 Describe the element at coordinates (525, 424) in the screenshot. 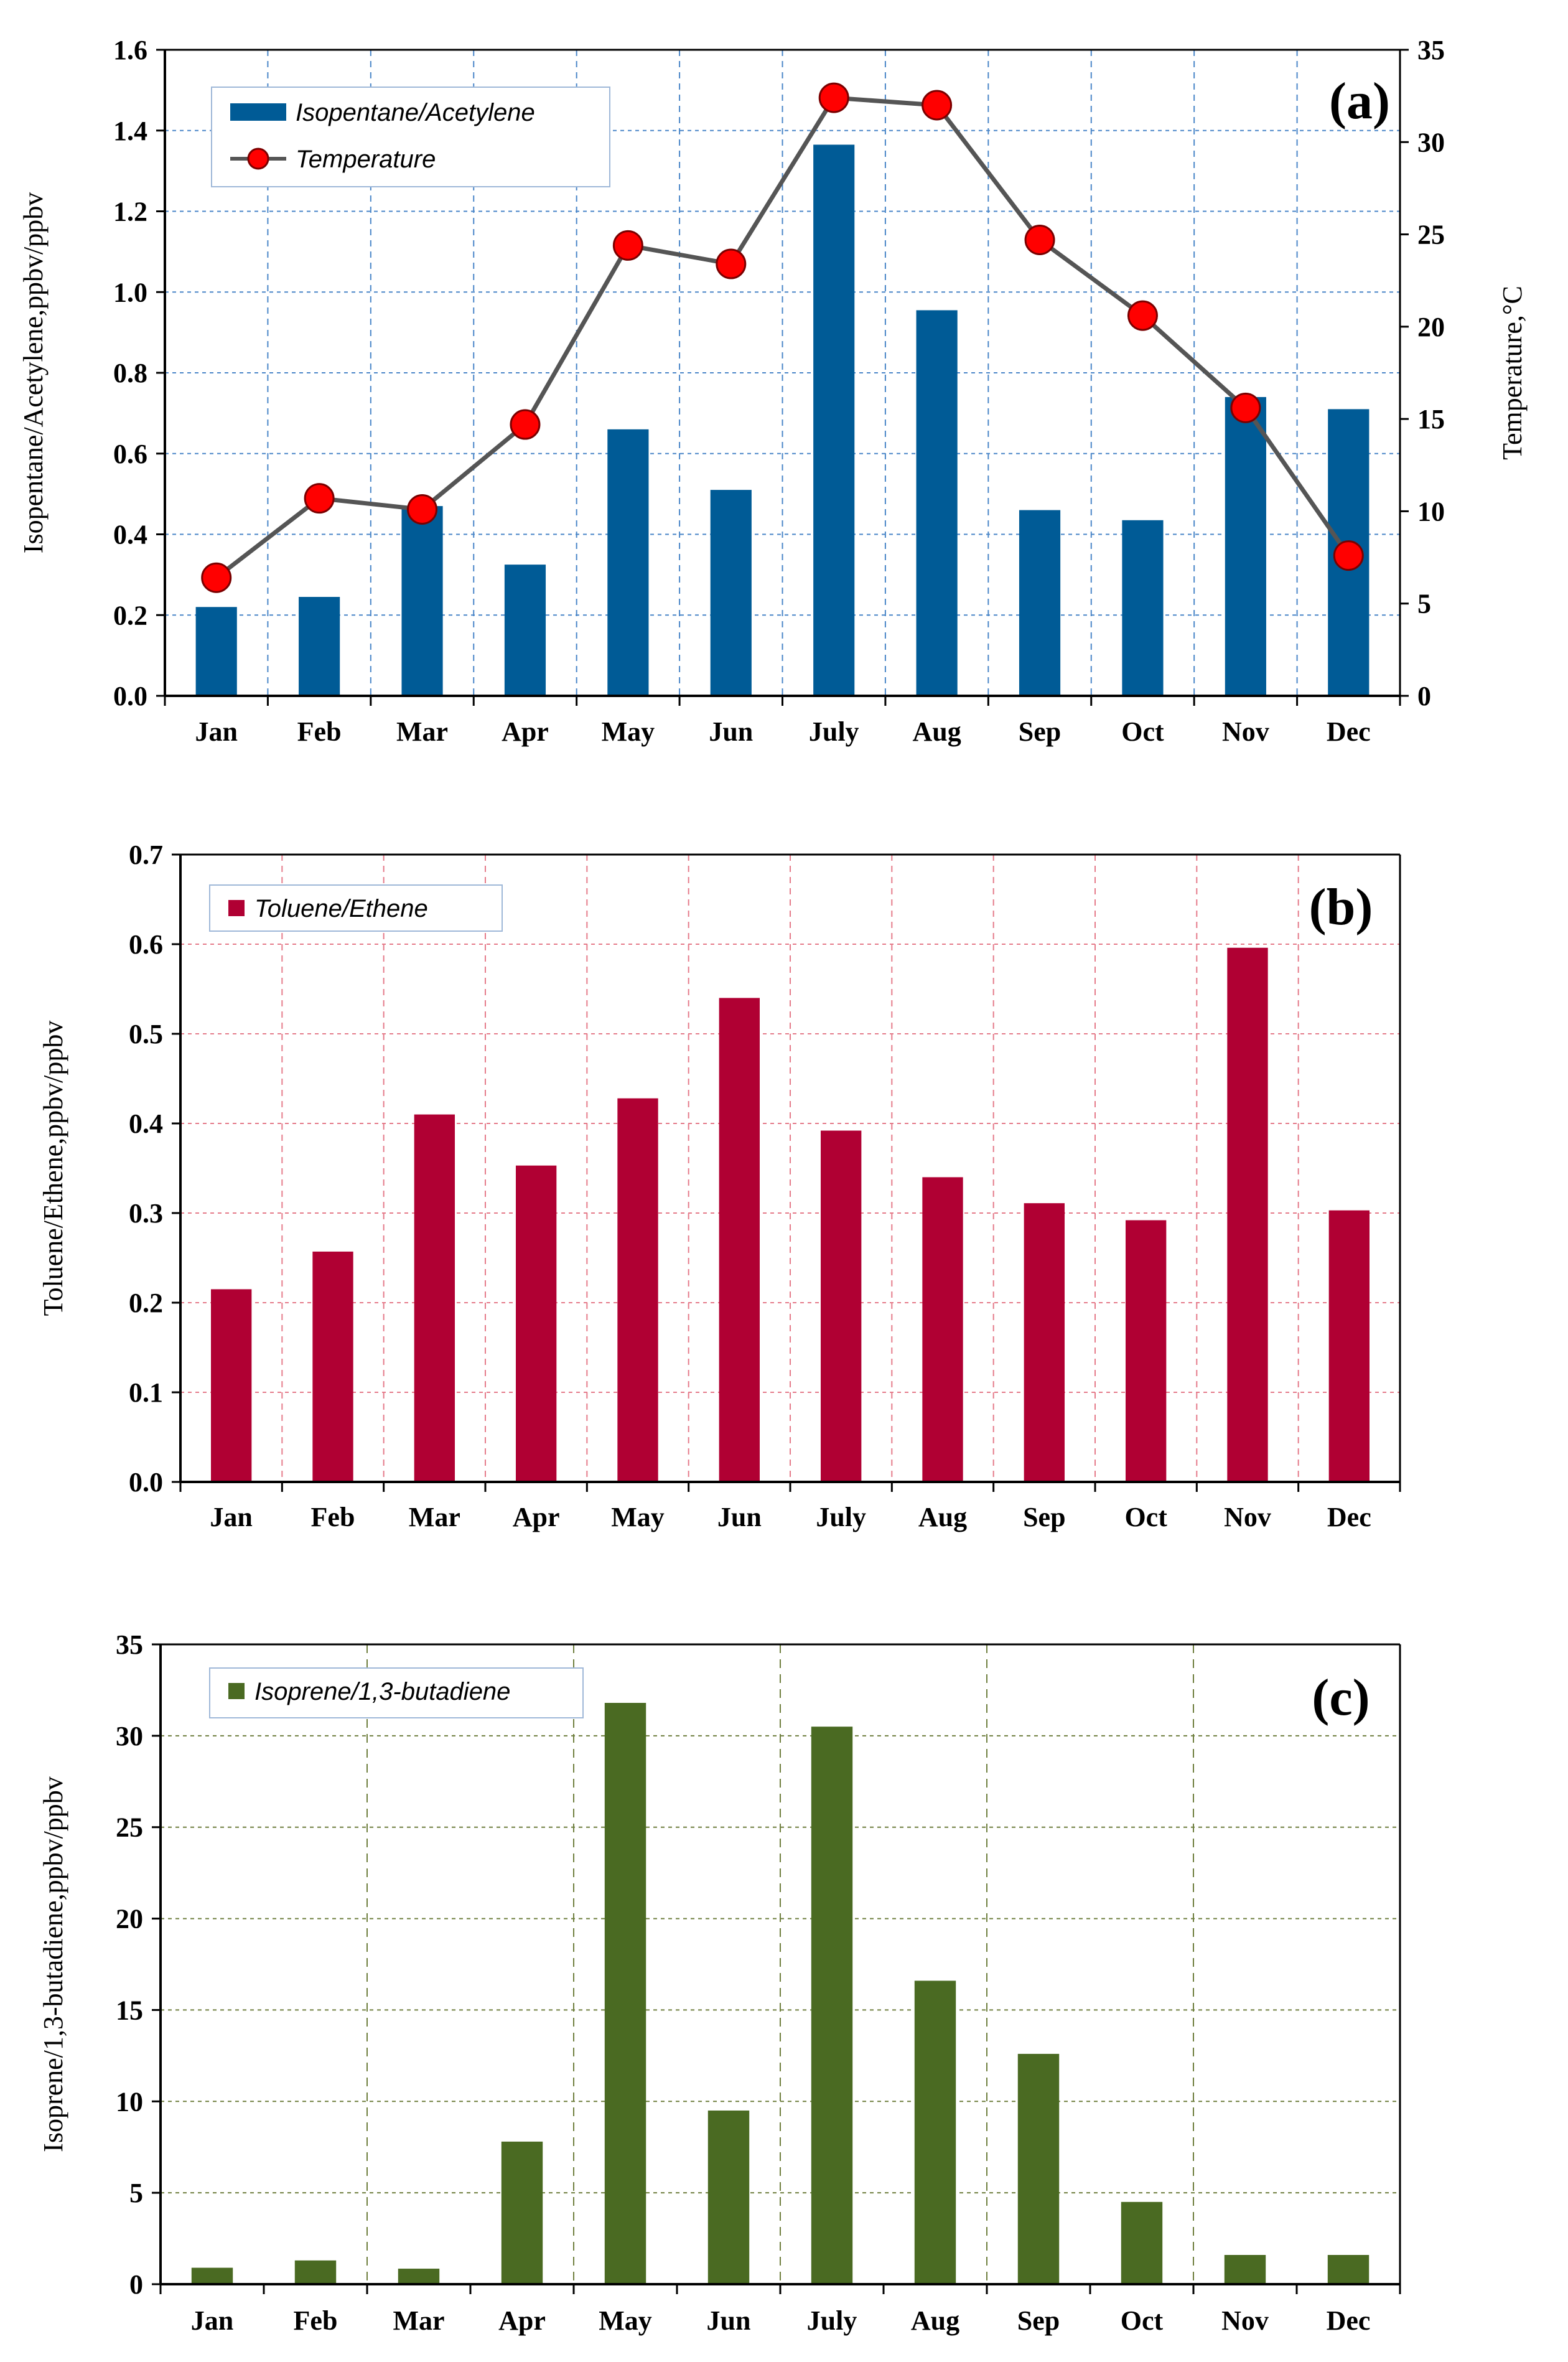

I see `temperature-point-apr` at that location.